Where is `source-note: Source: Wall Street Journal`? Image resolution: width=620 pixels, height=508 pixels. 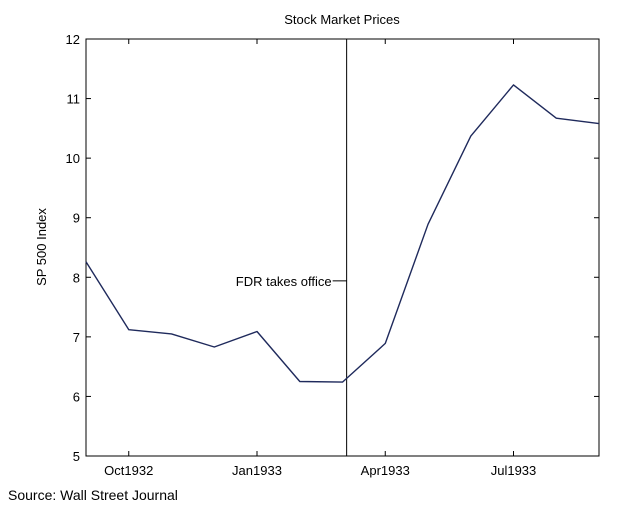
source-note: Source: Wall Street Journal is located at coordinates (93, 495).